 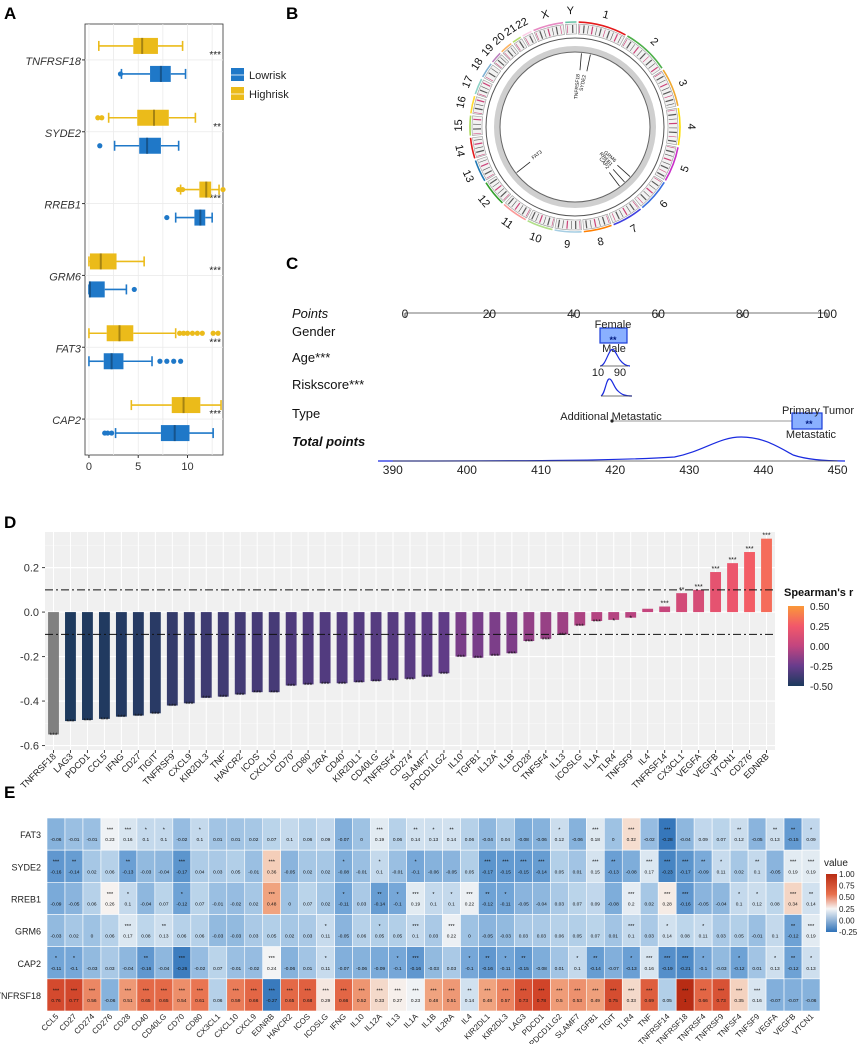 What do you see at coordinates (583, 83) in the screenshot?
I see `gene-label: SYDE2` at bounding box center [583, 83].